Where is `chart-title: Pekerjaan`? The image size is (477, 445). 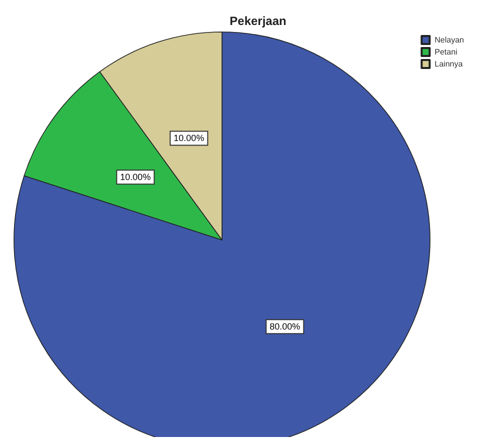 chart-title: Pekerjaan is located at coordinates (258, 21).